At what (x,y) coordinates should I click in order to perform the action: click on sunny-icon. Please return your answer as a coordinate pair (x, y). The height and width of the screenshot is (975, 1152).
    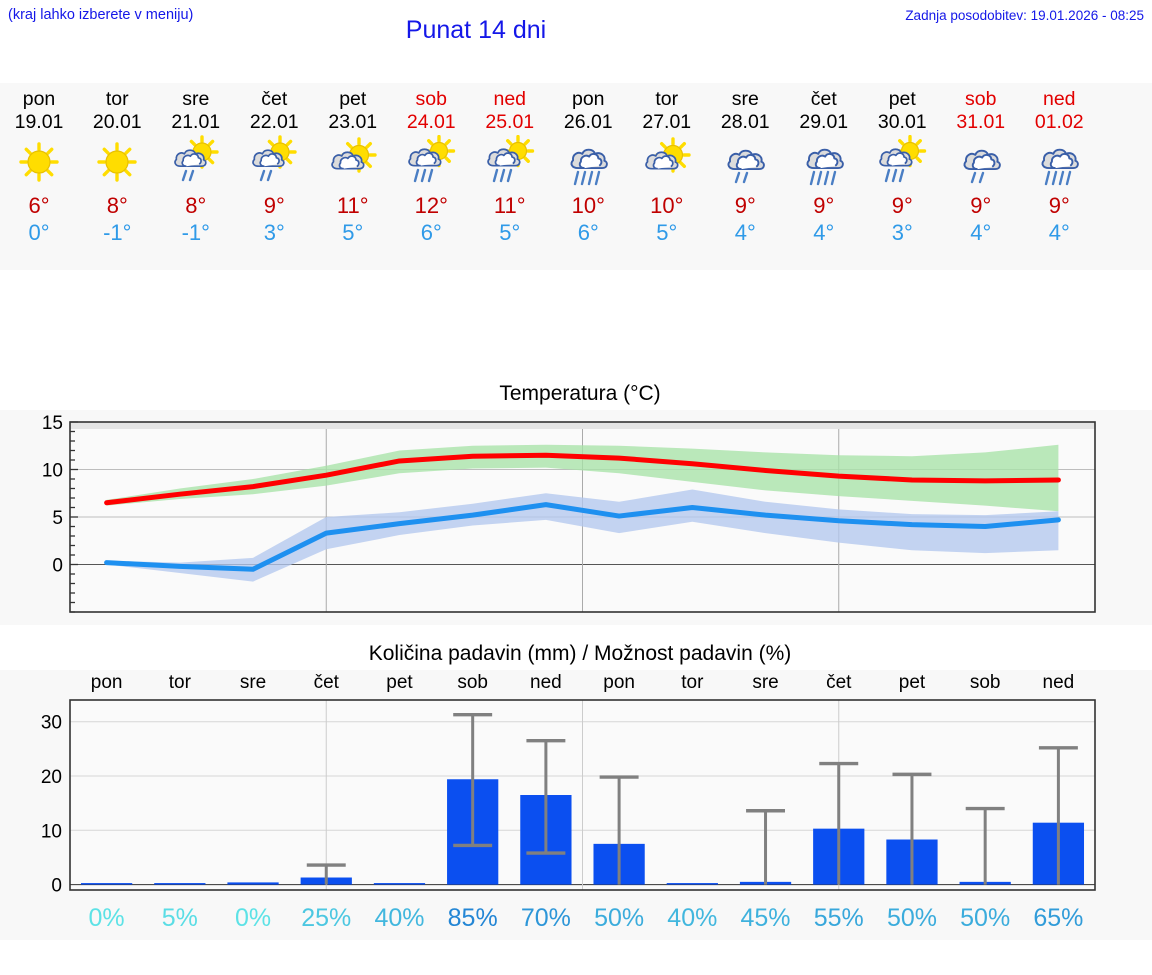
    Looking at the image, I should click on (39, 162).